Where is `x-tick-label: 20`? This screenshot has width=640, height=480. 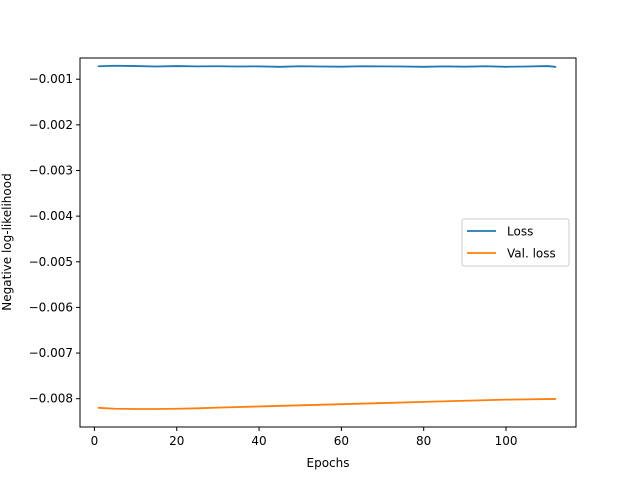
x-tick-label: 20 is located at coordinates (176, 441).